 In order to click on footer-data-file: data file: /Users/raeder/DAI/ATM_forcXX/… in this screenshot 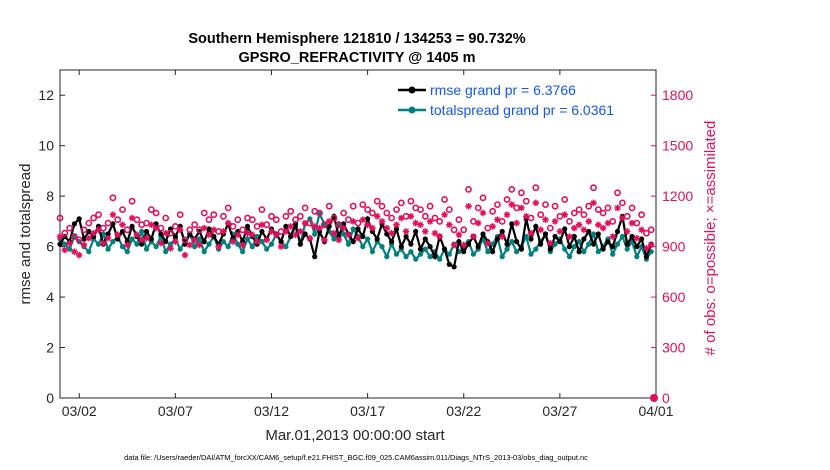, I will do `click(356, 457)`.